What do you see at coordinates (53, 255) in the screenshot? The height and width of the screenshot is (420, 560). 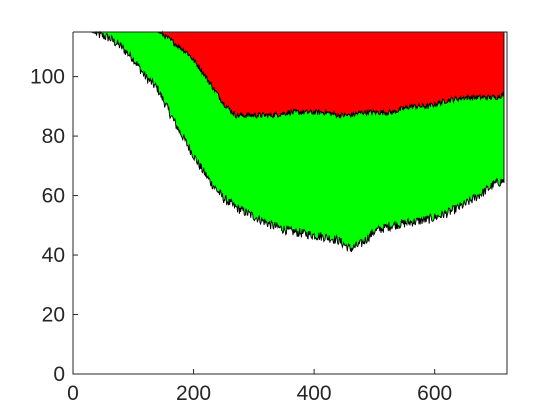 I see `y-tick-label: 40` at bounding box center [53, 255].